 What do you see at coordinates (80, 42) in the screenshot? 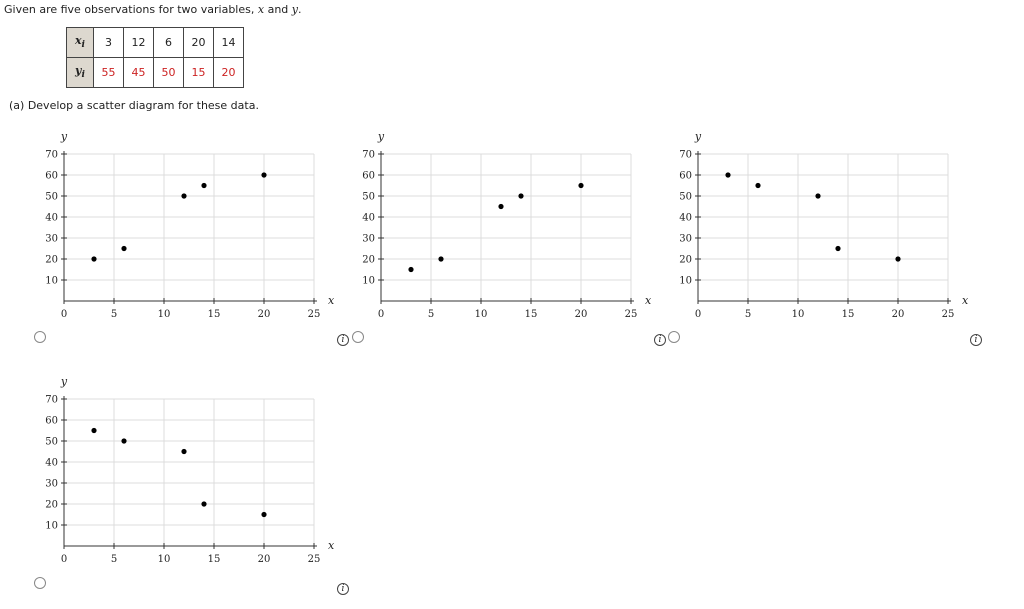
I see `x-header: xi` at bounding box center [80, 42].